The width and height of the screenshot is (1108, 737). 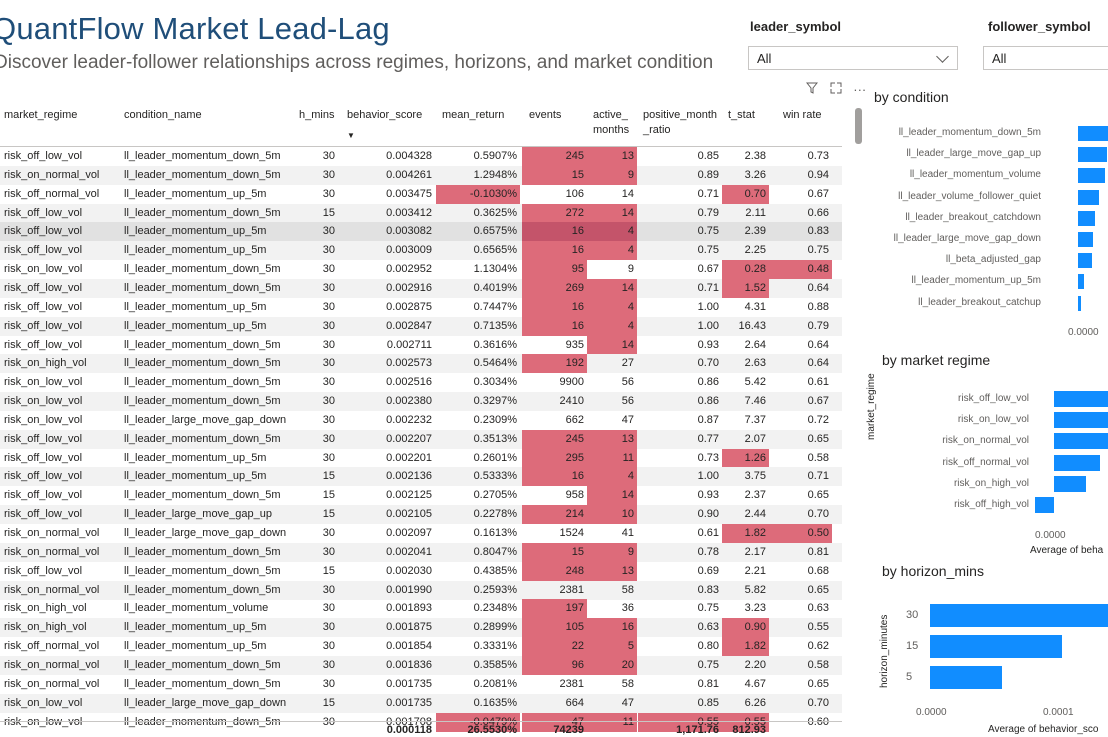 What do you see at coordinates (611, 122) in the screenshot?
I see `column-header: active_ months` at bounding box center [611, 122].